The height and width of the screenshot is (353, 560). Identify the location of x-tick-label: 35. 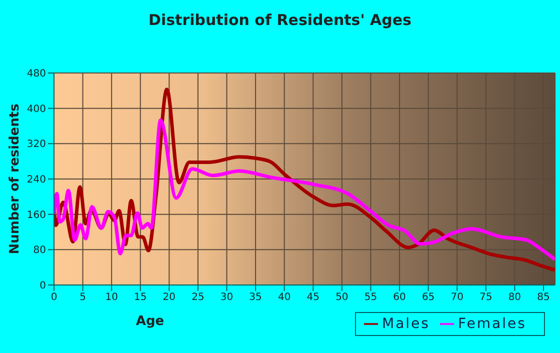
(255, 298).